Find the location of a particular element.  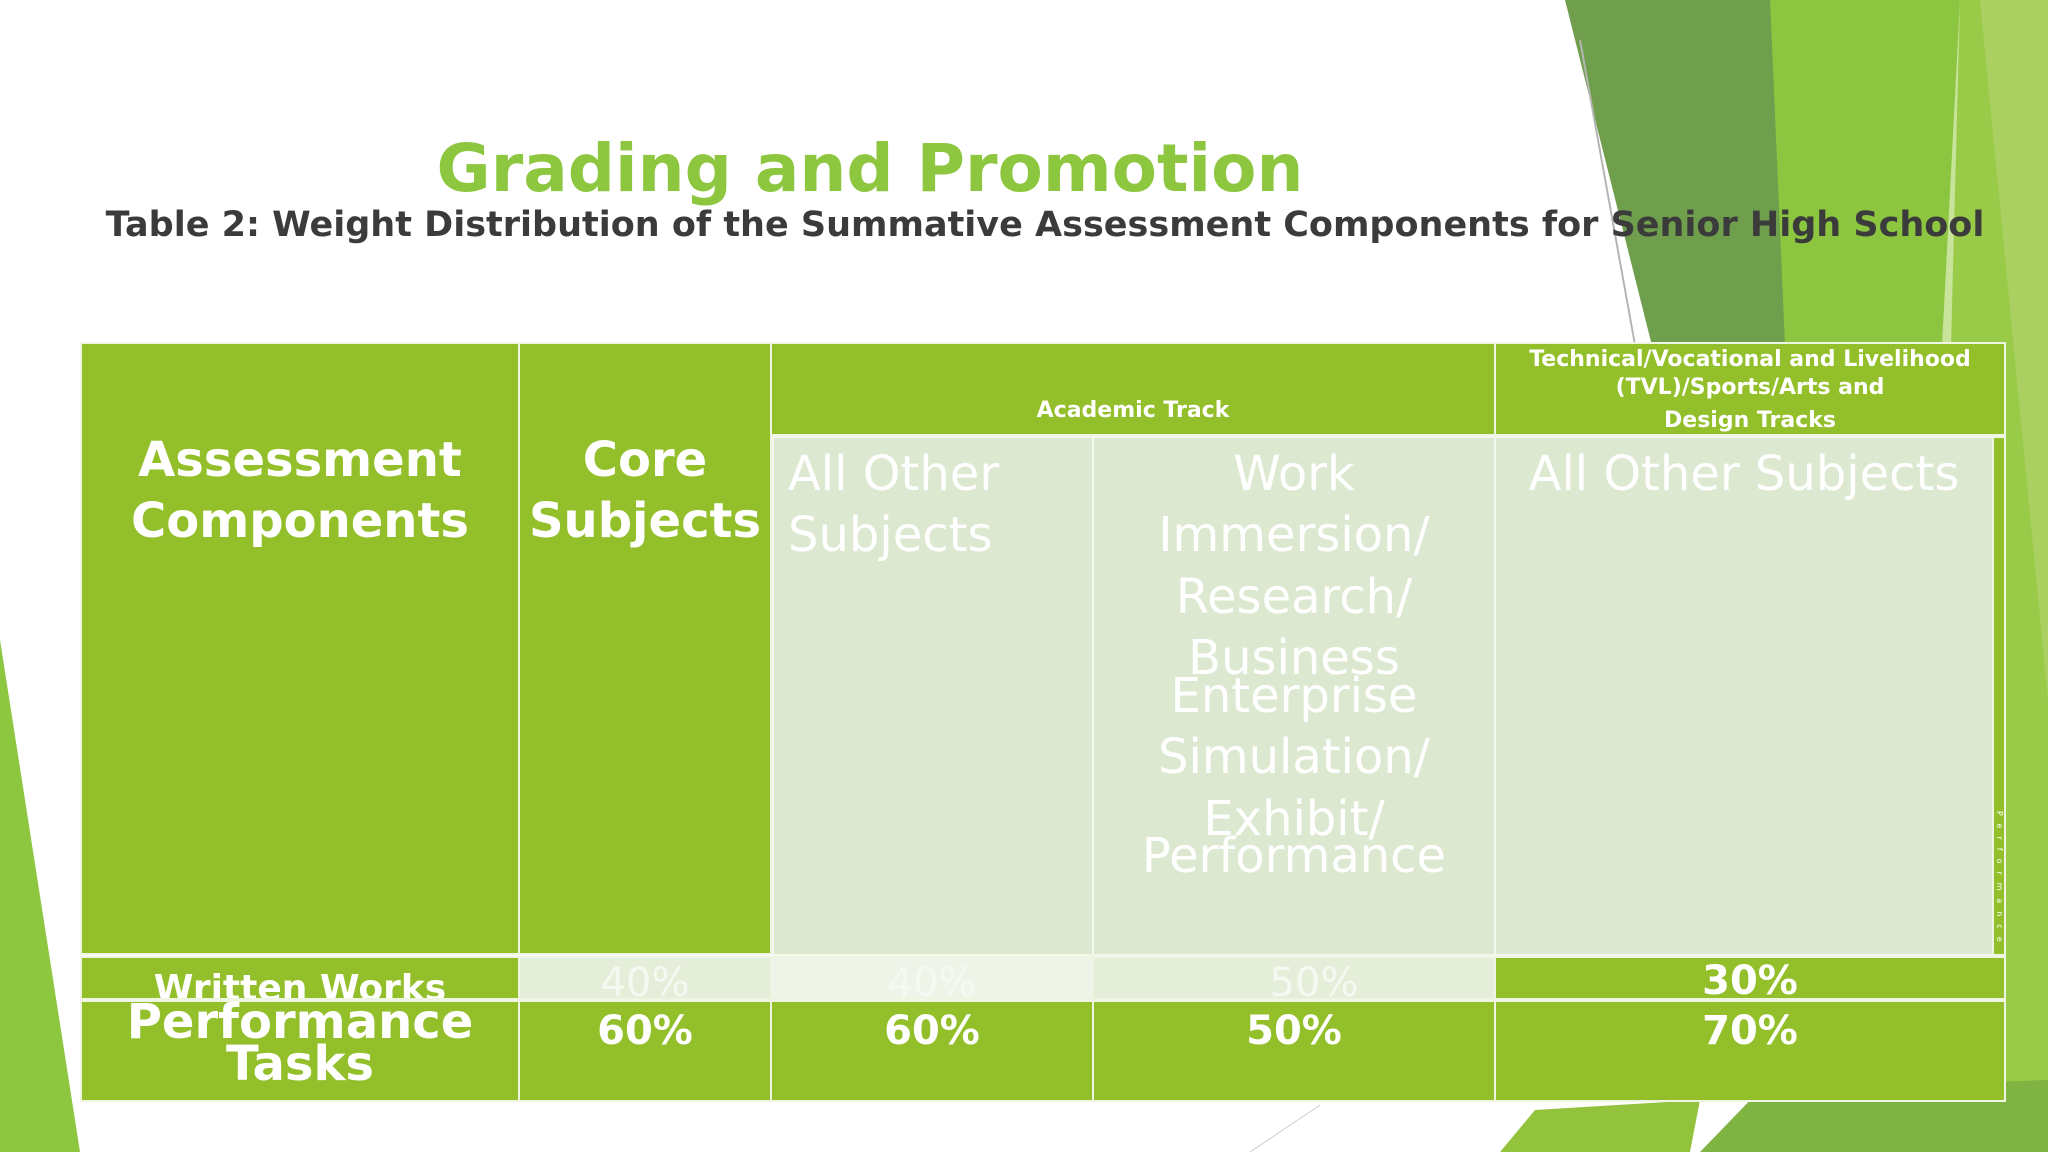

tvl-line-2: (TVL)/Sports/Arts and is located at coordinates (1750, 387).